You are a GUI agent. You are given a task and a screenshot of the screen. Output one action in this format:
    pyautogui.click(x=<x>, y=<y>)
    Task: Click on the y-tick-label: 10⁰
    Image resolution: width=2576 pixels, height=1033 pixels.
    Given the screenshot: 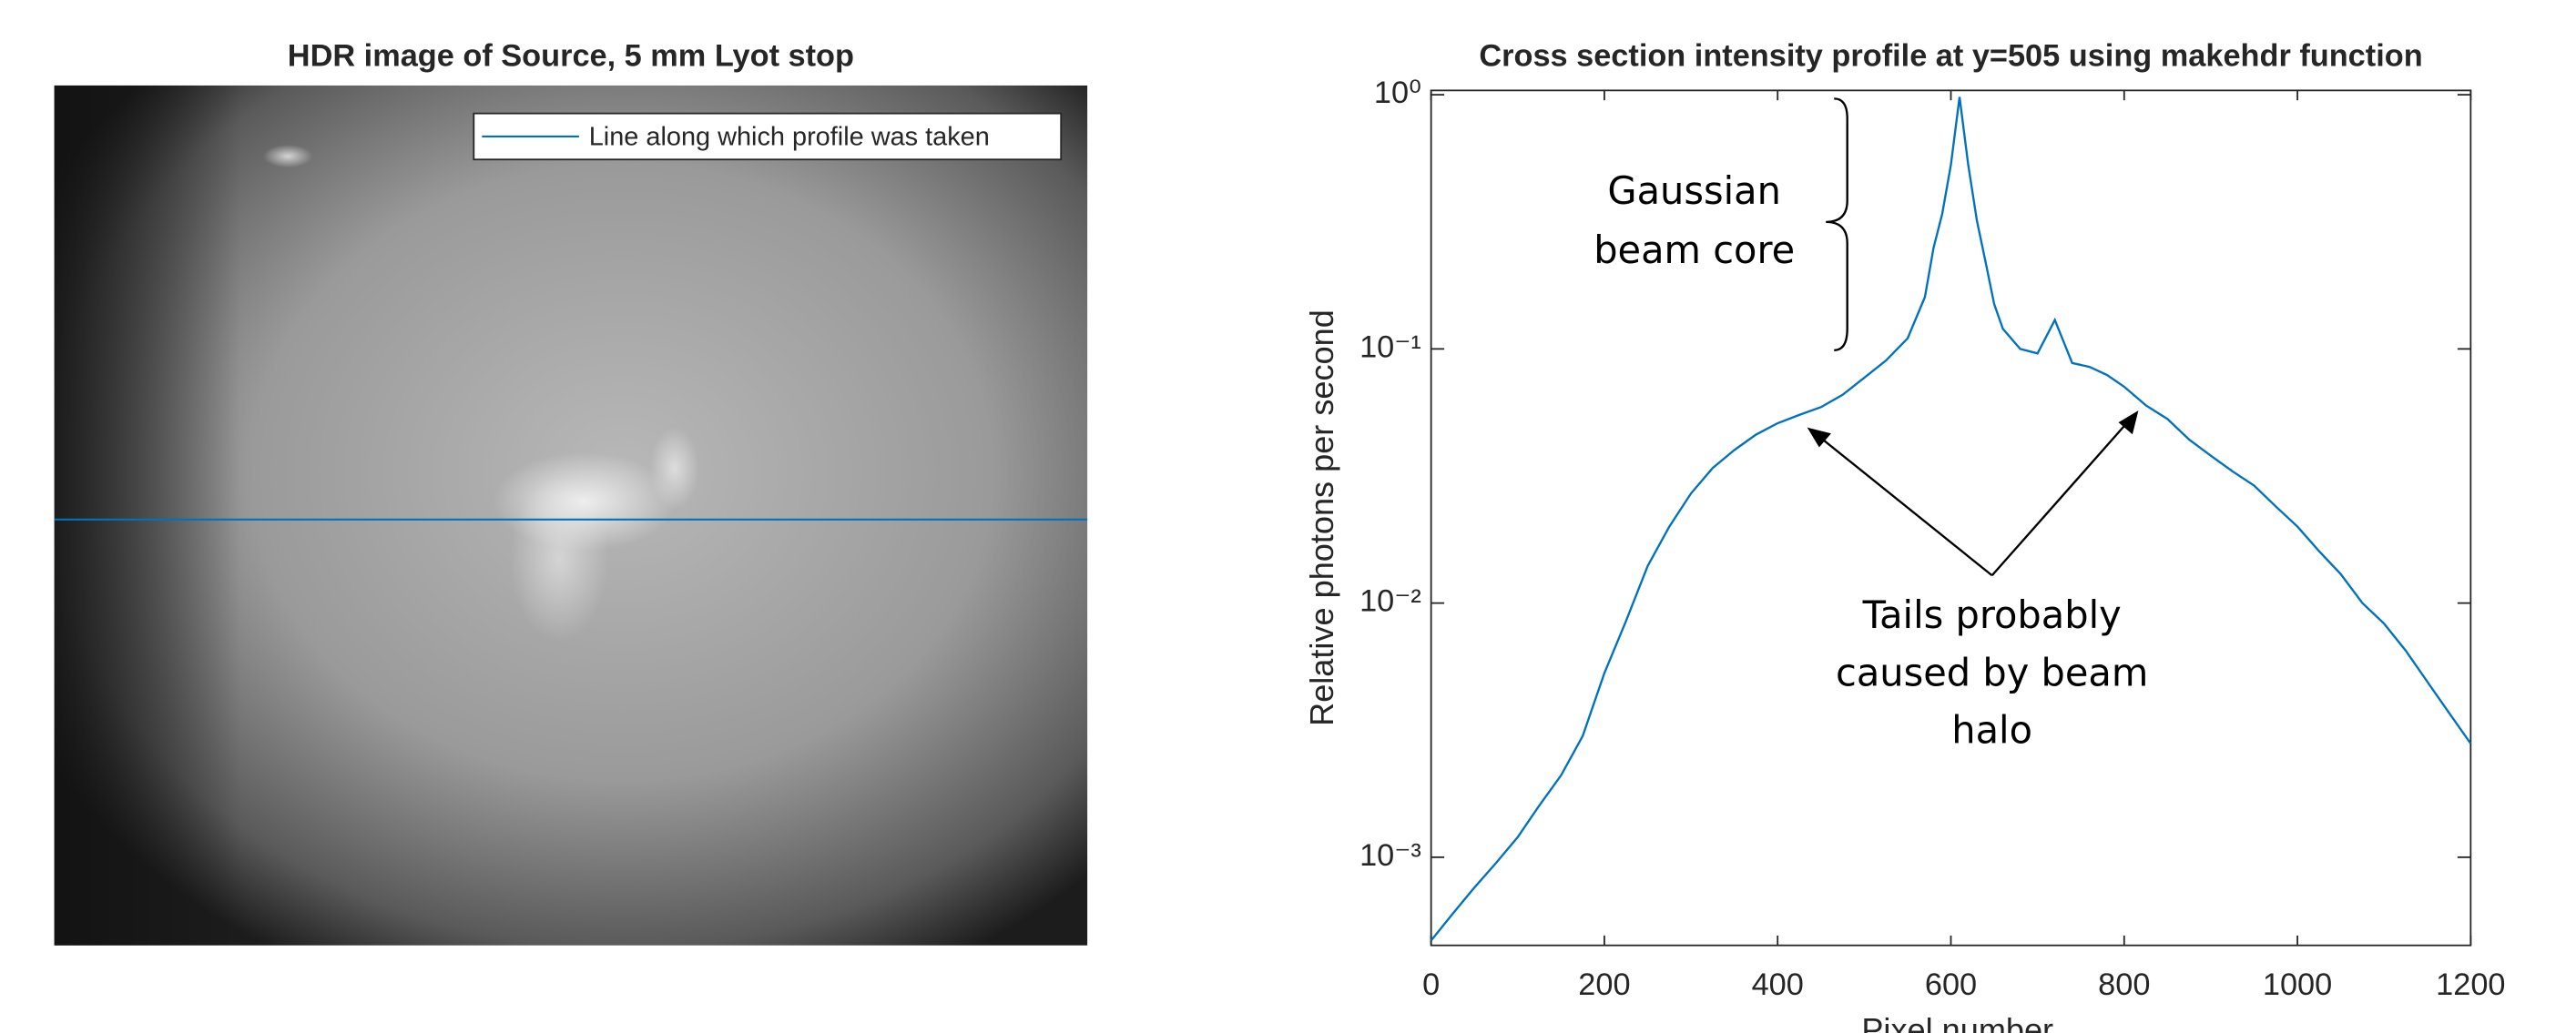 What is the action you would take?
    pyautogui.click(x=1397, y=93)
    